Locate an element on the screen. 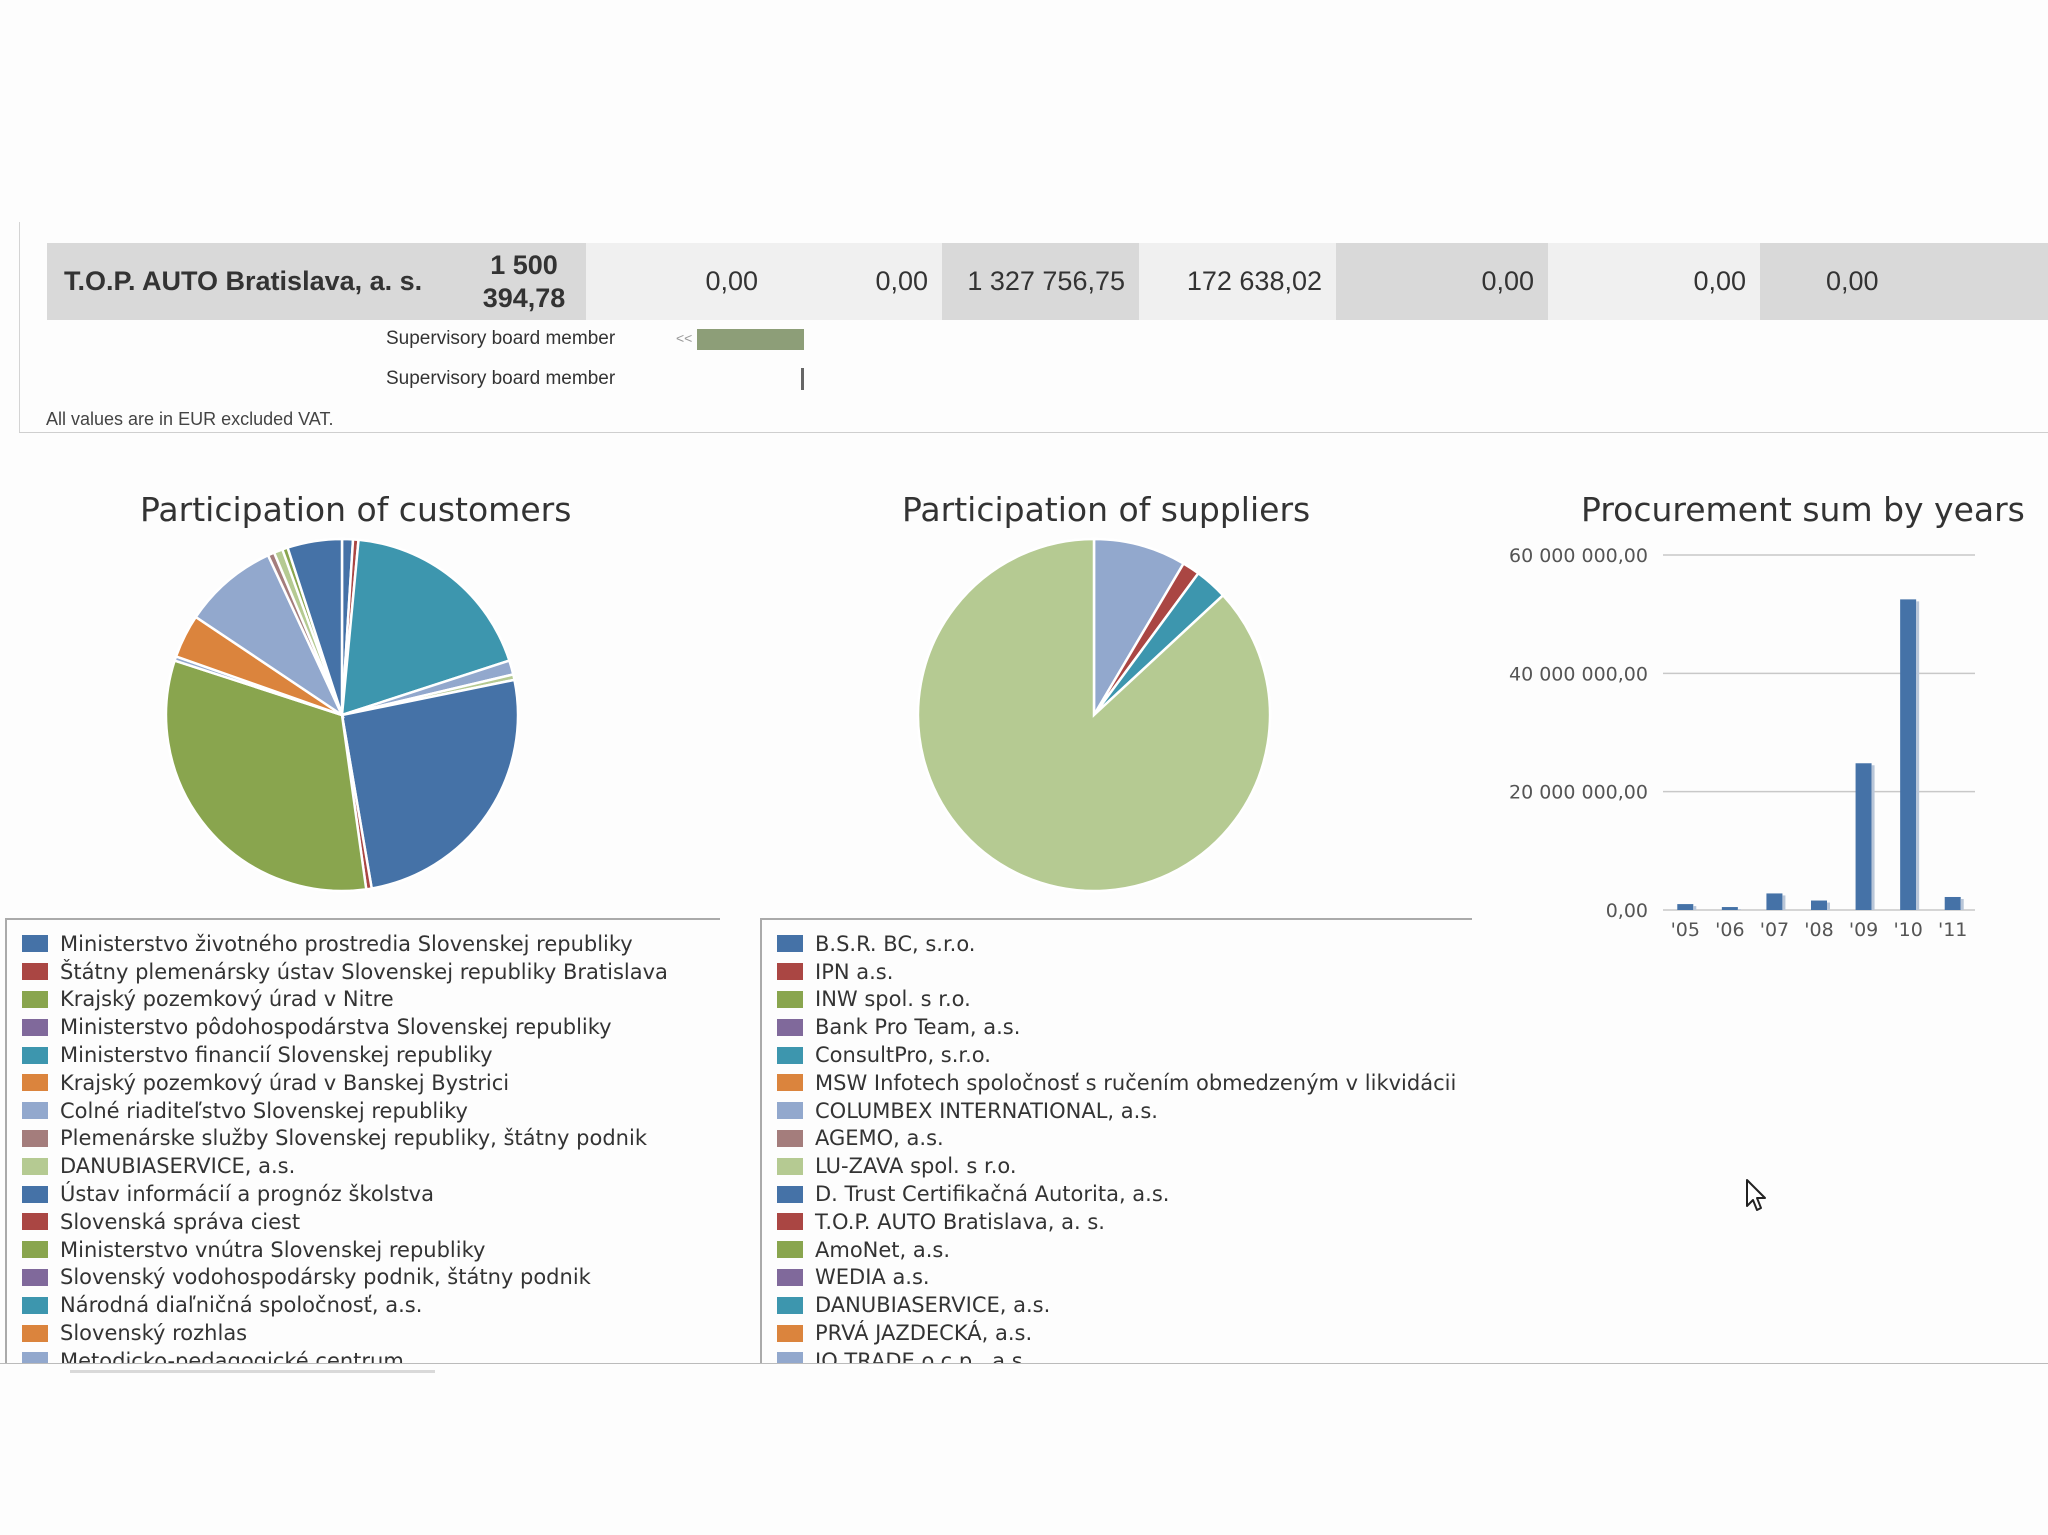 The height and width of the screenshot is (1535, 2048). legend-item: Ústav informácií a prognóz školstva is located at coordinates (363, 1194).